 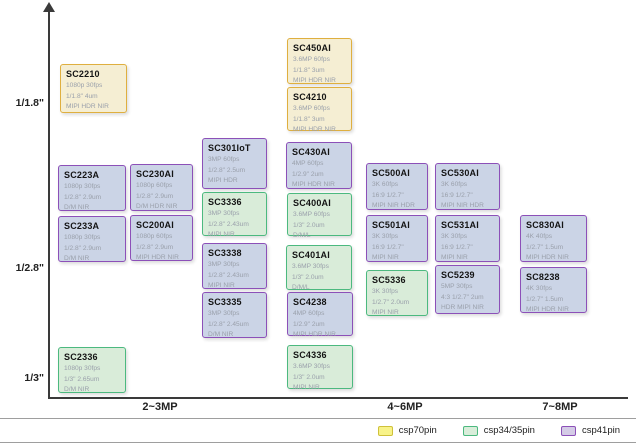 What do you see at coordinates (225, 202) in the screenshot?
I see `product-name: SC3336` at bounding box center [225, 202].